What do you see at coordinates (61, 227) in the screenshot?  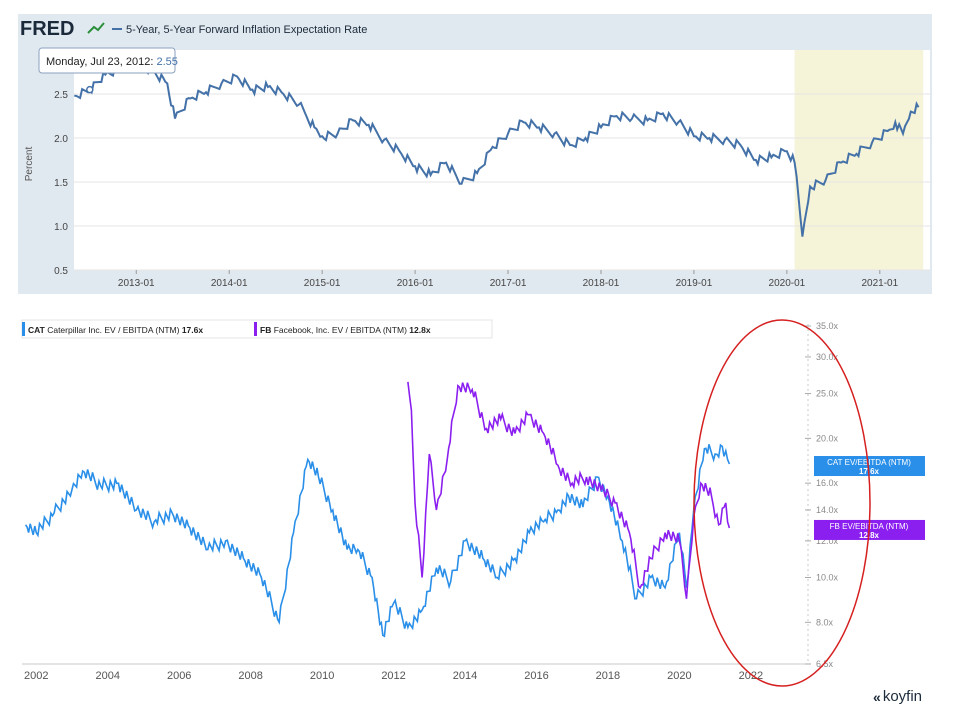 I see `fred-y-tick-label: 1.0` at bounding box center [61, 227].